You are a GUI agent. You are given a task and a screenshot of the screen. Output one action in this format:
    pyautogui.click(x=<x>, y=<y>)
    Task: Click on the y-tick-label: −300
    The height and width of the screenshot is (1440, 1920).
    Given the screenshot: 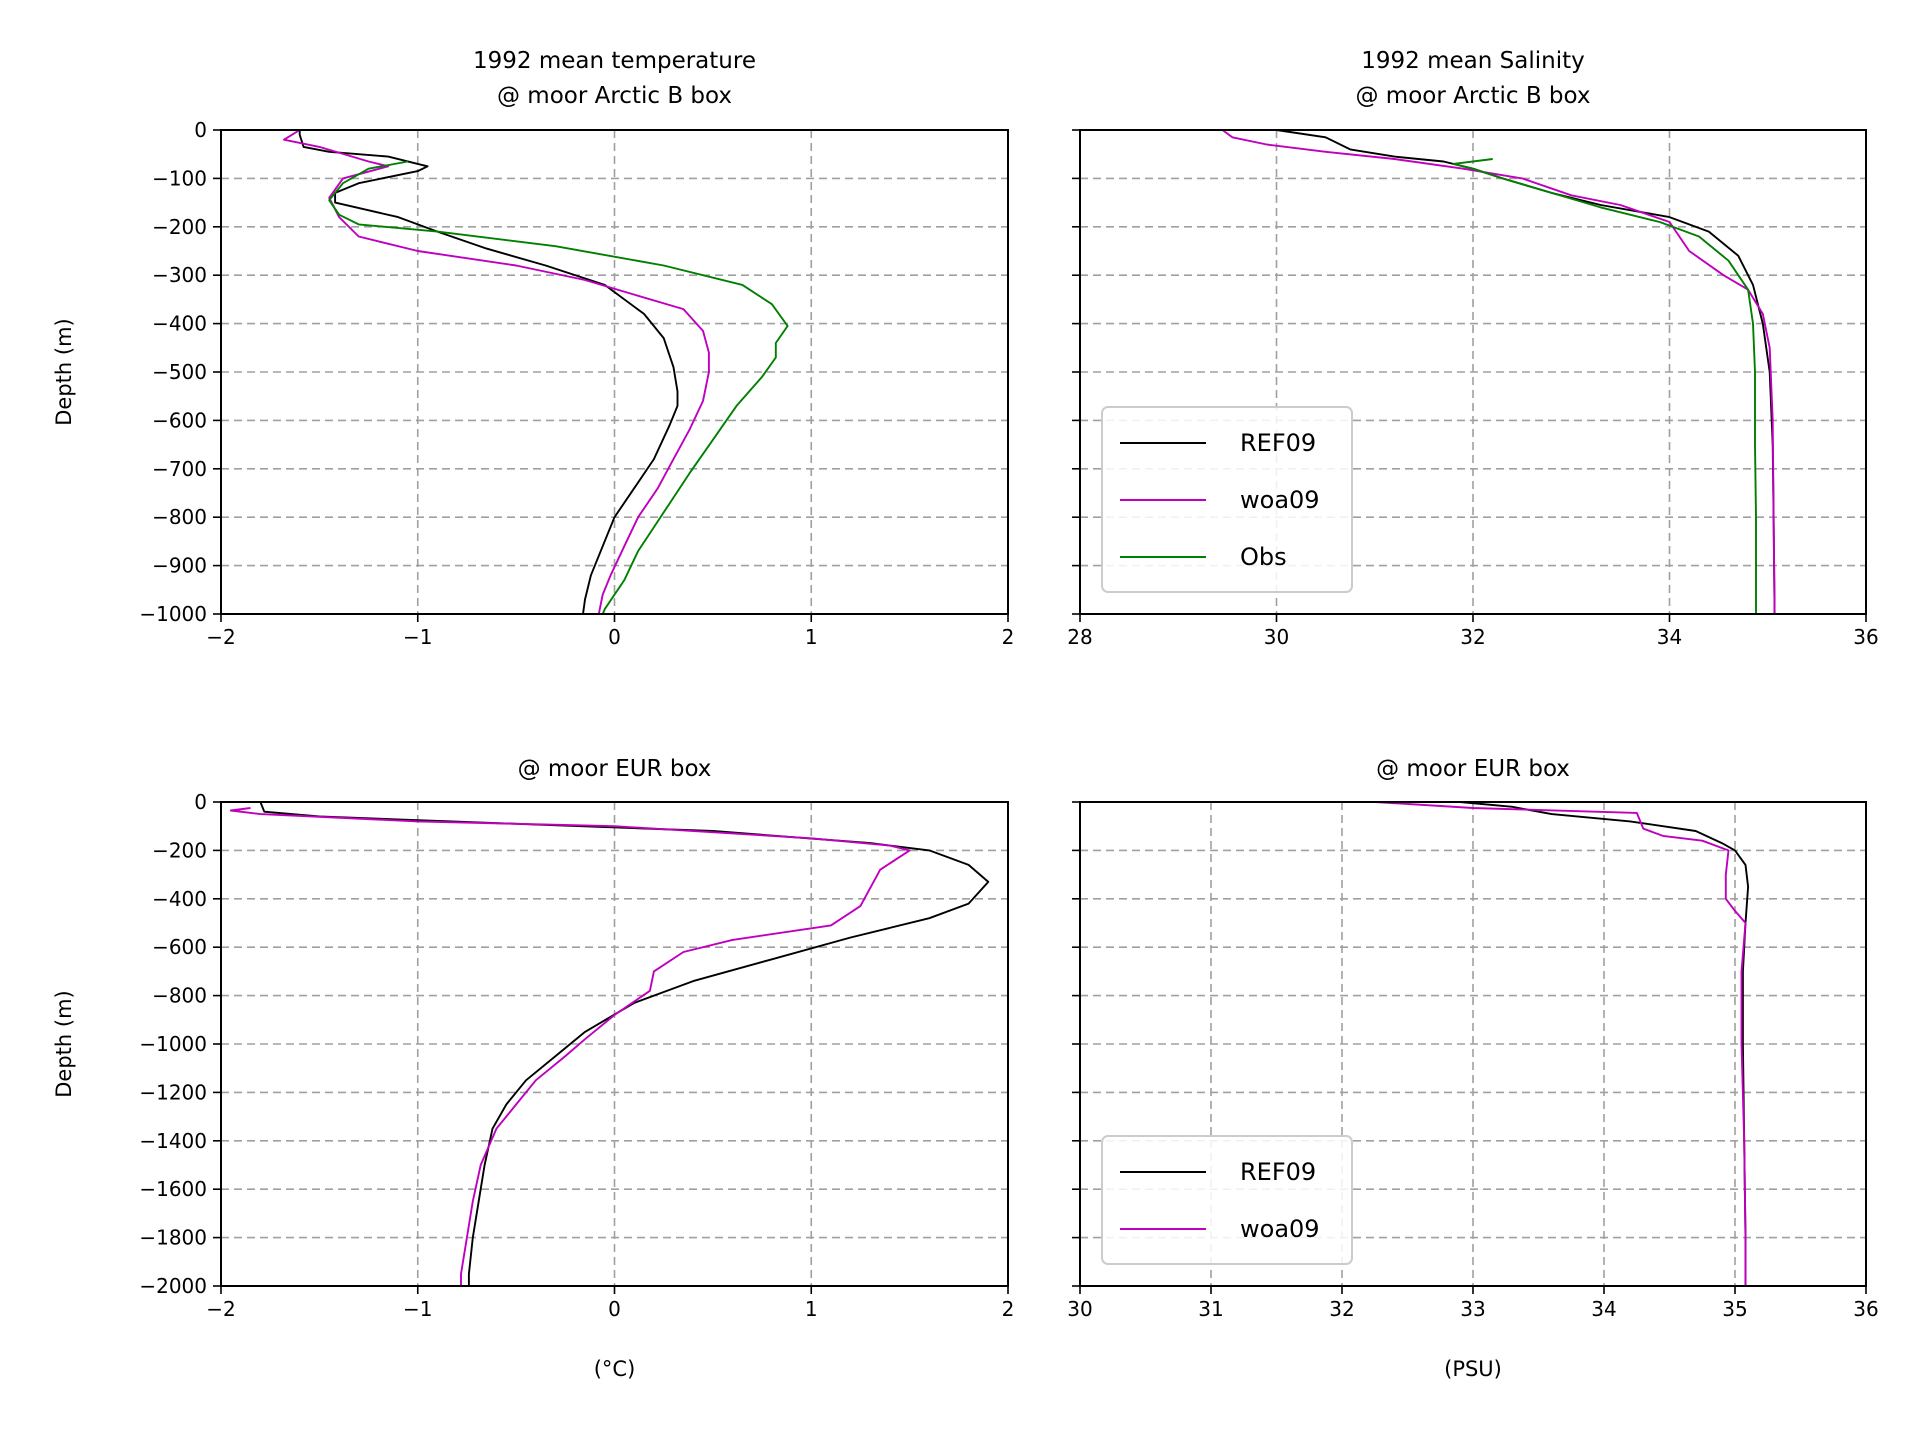 What is the action you would take?
    pyautogui.click(x=179, y=275)
    